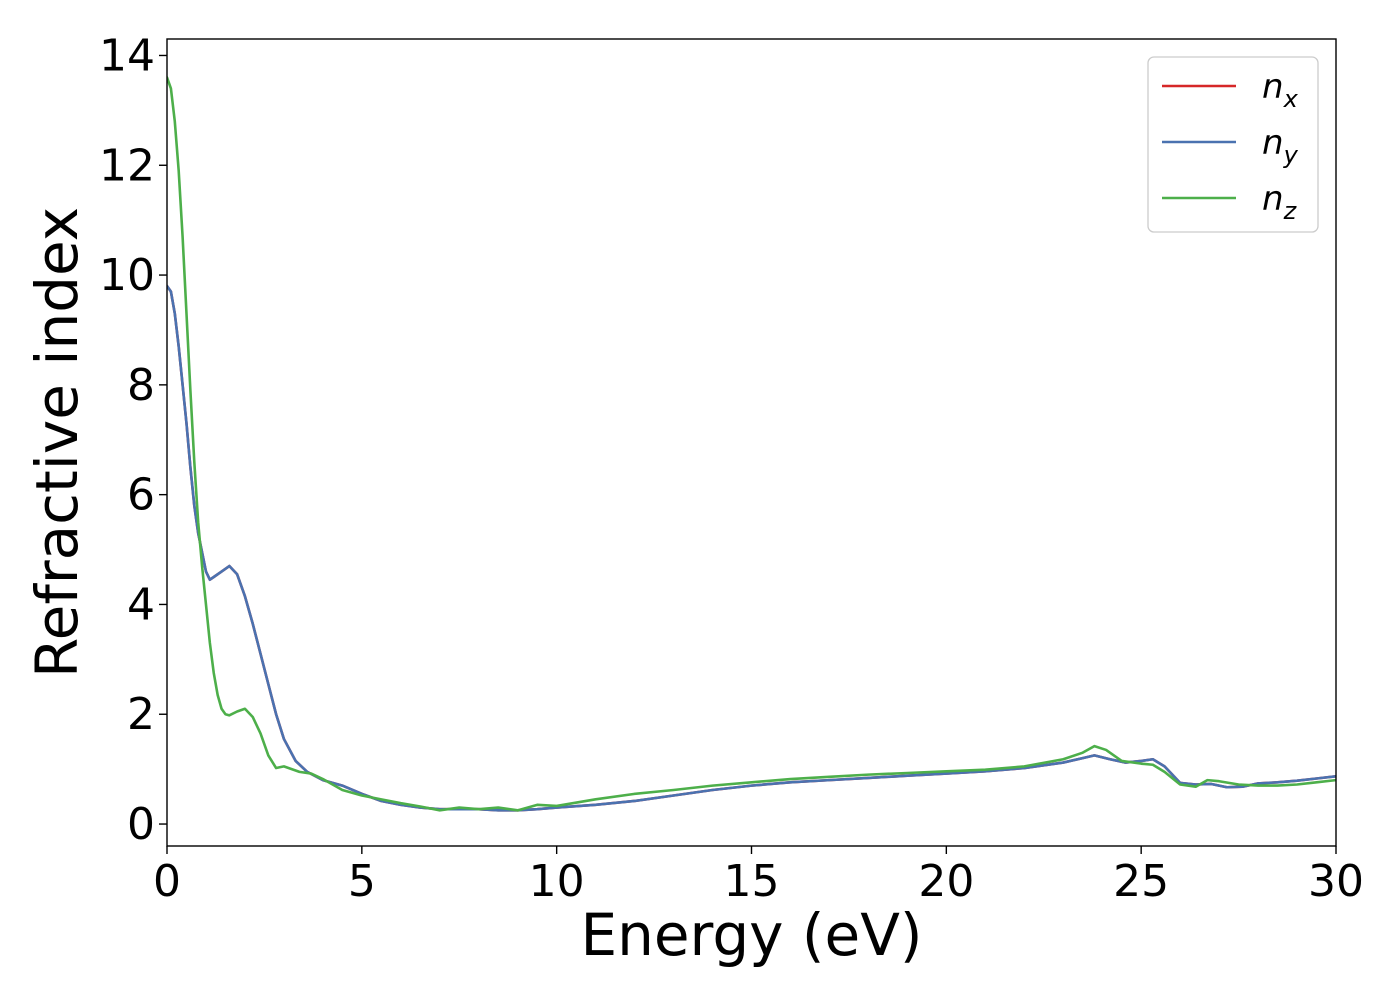 Image resolution: width=1400 pixels, height=1000 pixels. What do you see at coordinates (557, 881) in the screenshot?
I see `x-tick-label: 10` at bounding box center [557, 881].